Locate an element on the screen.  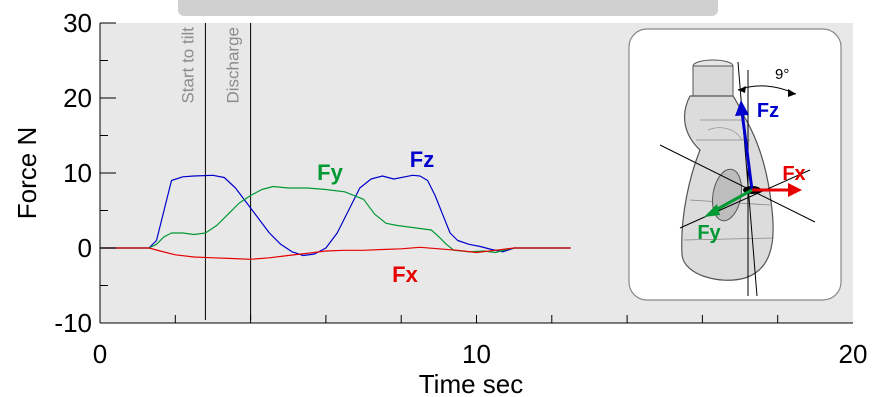
y-tick-label: 20 is located at coordinates (77, 98).